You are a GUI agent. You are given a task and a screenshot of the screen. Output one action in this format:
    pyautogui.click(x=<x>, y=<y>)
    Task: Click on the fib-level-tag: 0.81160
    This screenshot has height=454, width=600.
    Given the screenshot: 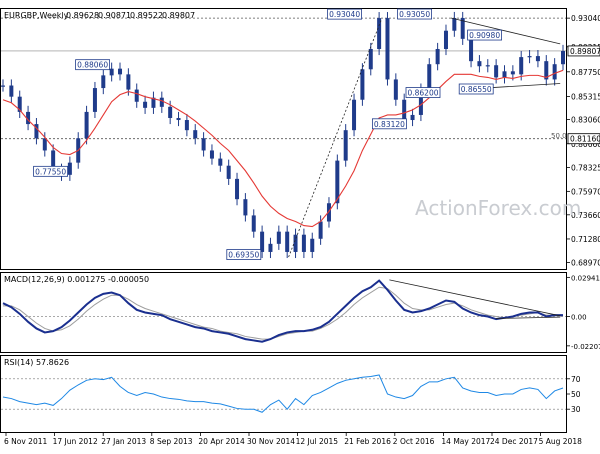 What is the action you would take?
    pyautogui.click(x=585, y=139)
    